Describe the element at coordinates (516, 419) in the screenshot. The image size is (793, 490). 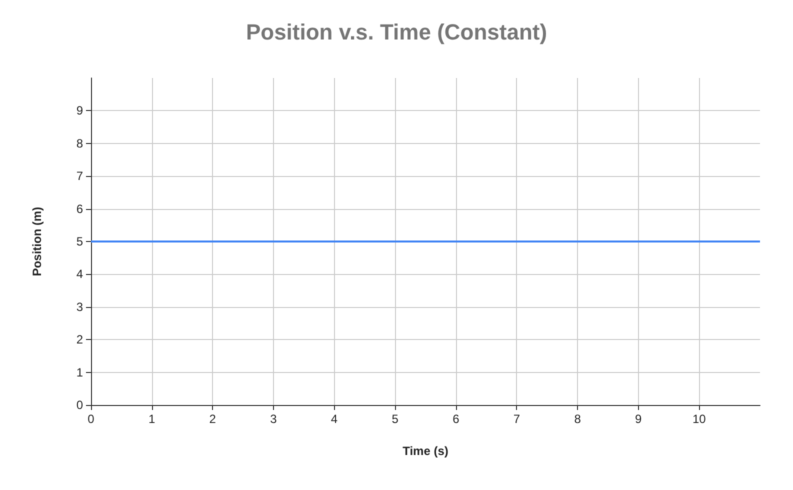
I see `x-tick-label: 7` at that location.